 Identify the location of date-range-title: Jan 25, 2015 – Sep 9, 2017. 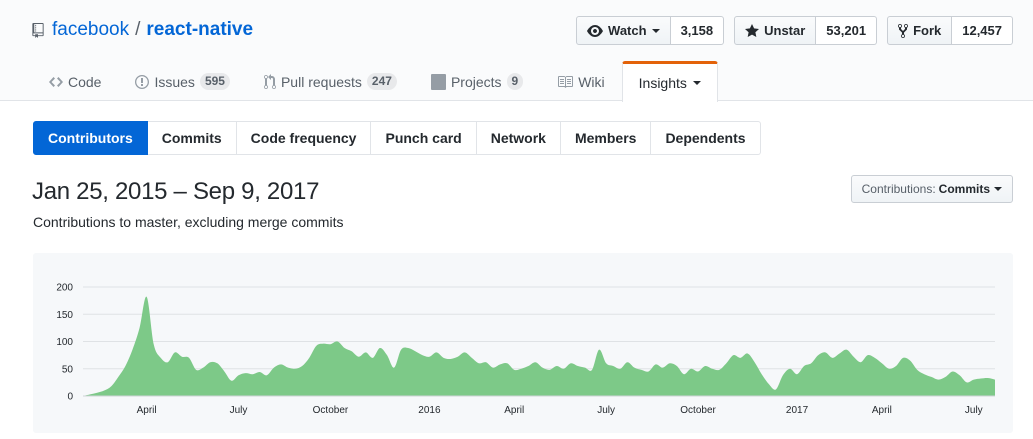
(176, 191).